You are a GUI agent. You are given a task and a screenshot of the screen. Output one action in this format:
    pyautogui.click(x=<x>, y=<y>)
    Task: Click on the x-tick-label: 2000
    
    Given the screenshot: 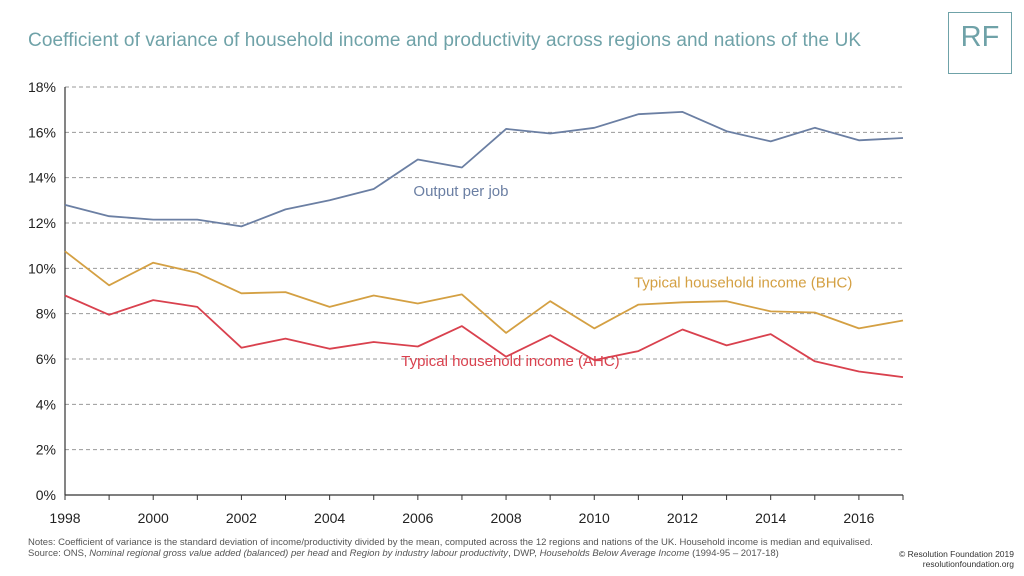 What is the action you would take?
    pyautogui.click(x=153, y=518)
    